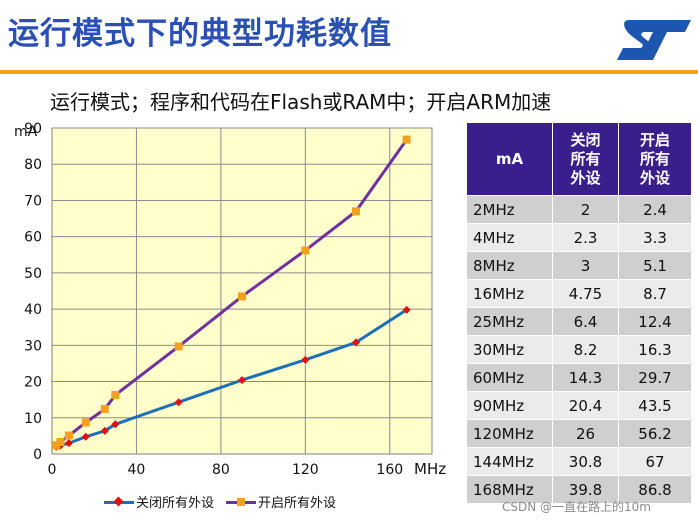 Image resolution: width=698 pixels, height=522 pixels. I want to click on table-row: 16MHz 4.75 8.7, so click(579, 293).